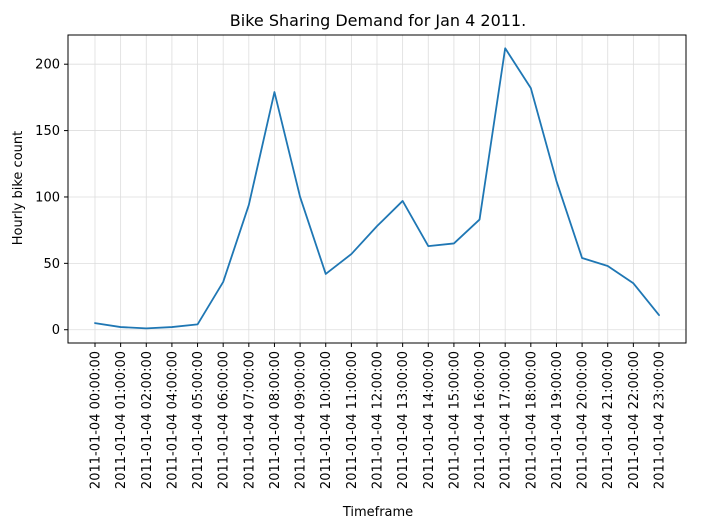  Describe the element at coordinates (121, 420) in the screenshot. I see `x-tick-label: 2011-01-04 01:00:00` at that location.